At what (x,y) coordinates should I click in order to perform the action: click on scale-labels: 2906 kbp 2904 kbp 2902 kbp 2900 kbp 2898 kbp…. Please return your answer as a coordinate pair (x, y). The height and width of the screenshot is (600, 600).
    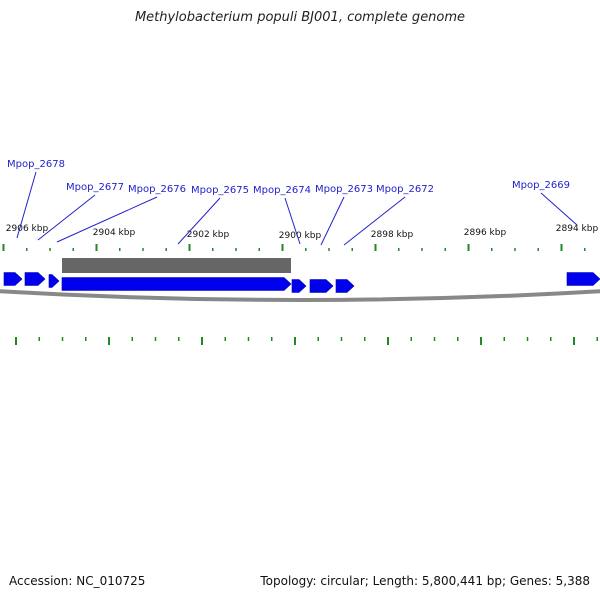
    Looking at the image, I should click on (302, 232).